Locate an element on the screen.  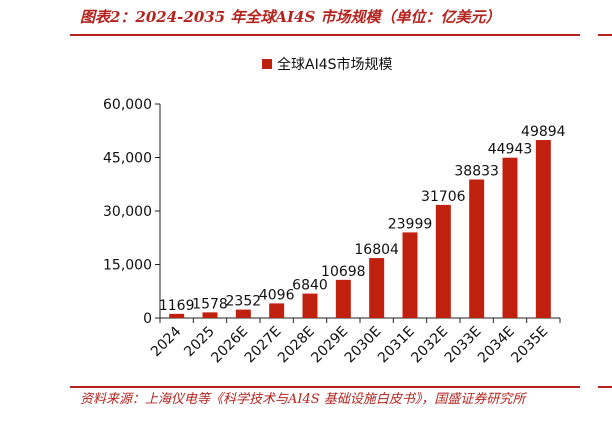
x-tick-label: 2035E is located at coordinates (529, 345).